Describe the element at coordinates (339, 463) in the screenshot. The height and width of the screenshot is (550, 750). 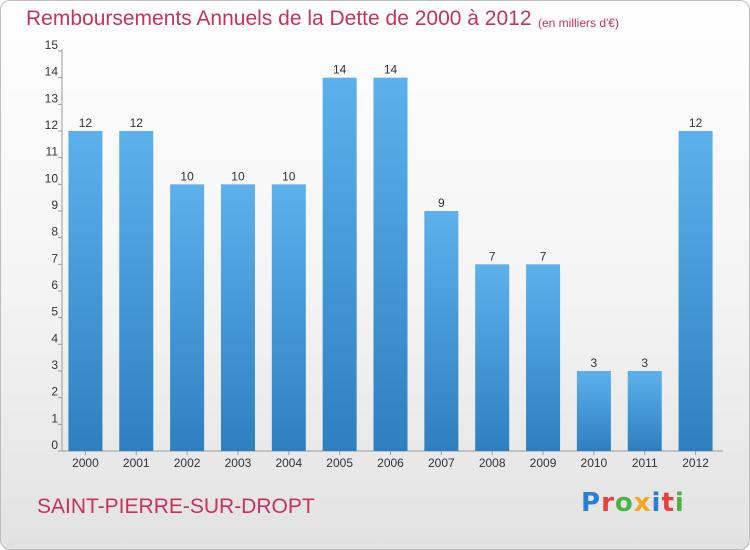
I see `x-tick-label: 2005` at that location.